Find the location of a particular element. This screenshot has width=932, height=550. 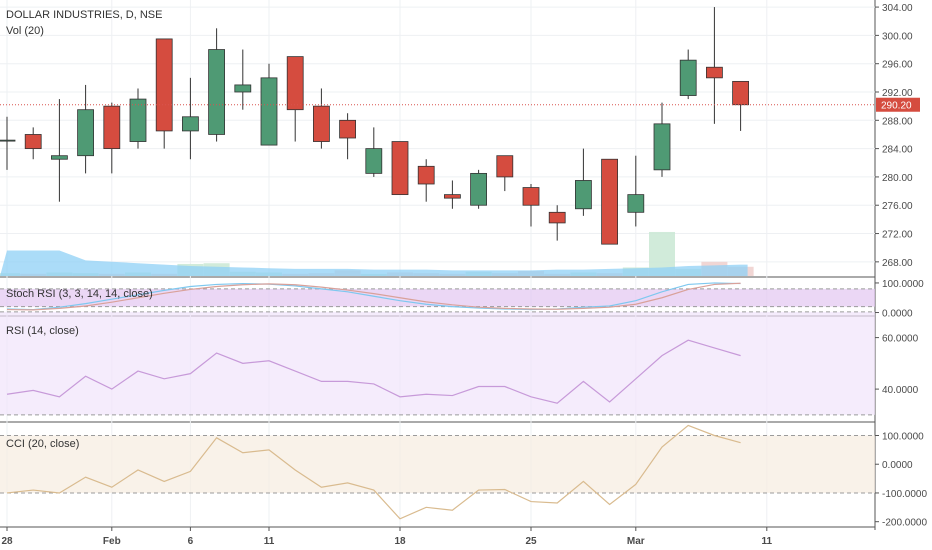

cci-tick-label: 0.0000 is located at coordinates (897, 465).